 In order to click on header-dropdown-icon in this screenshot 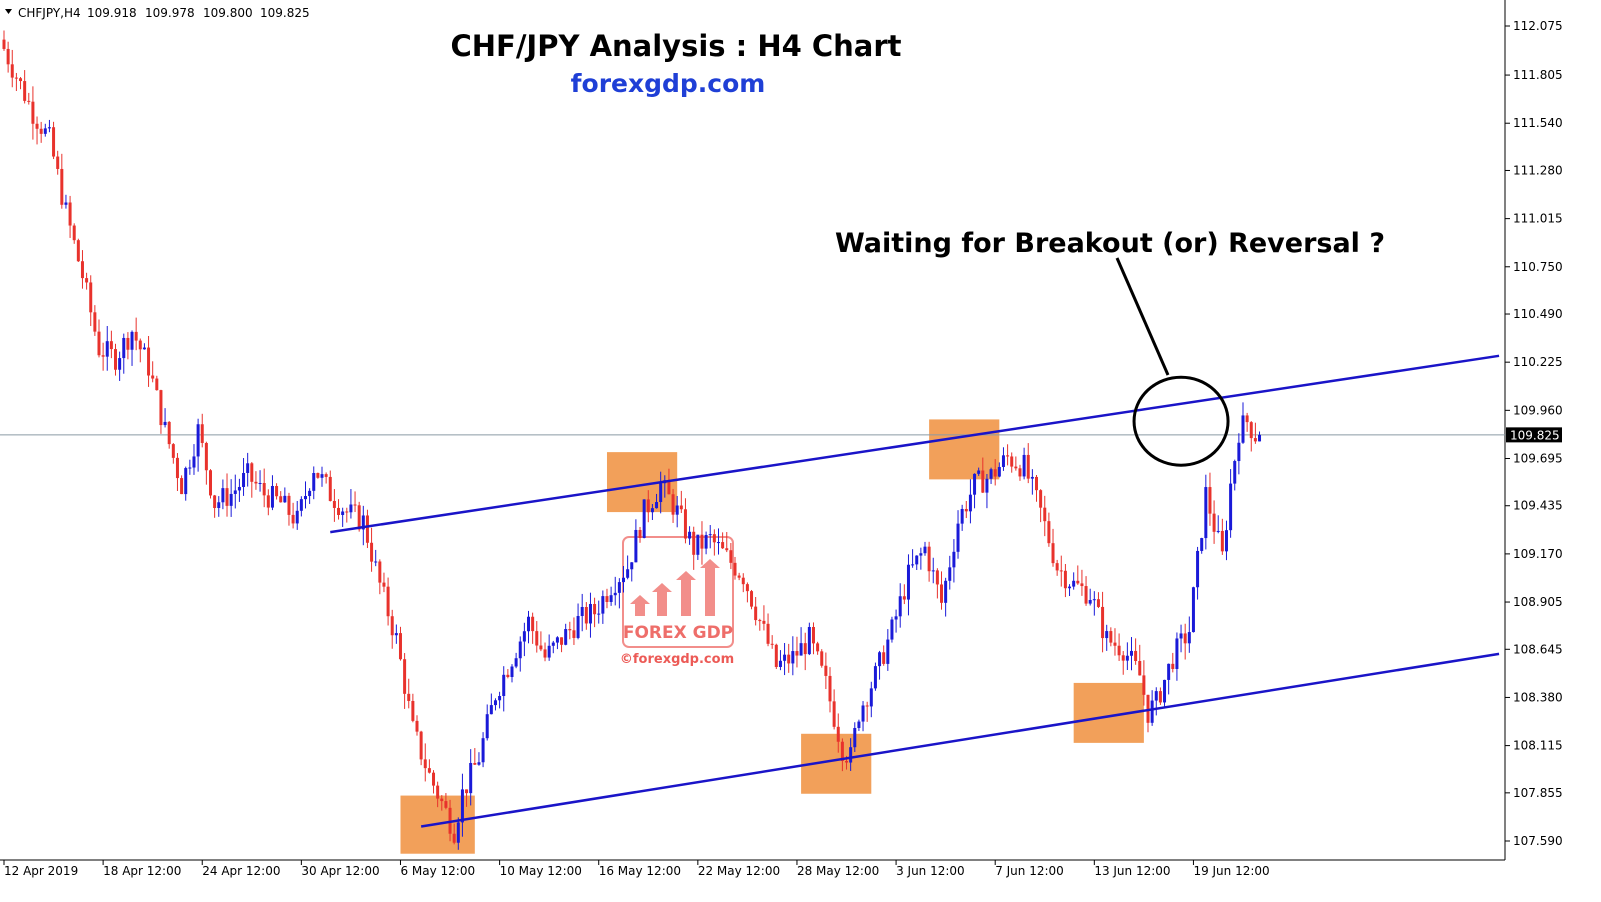, I will do `click(8, 11)`.